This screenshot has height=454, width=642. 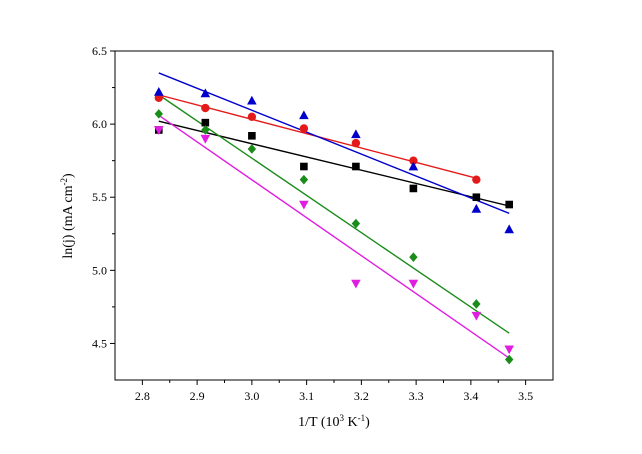 I want to click on x-tick-label: 3.1, so click(x=306, y=396).